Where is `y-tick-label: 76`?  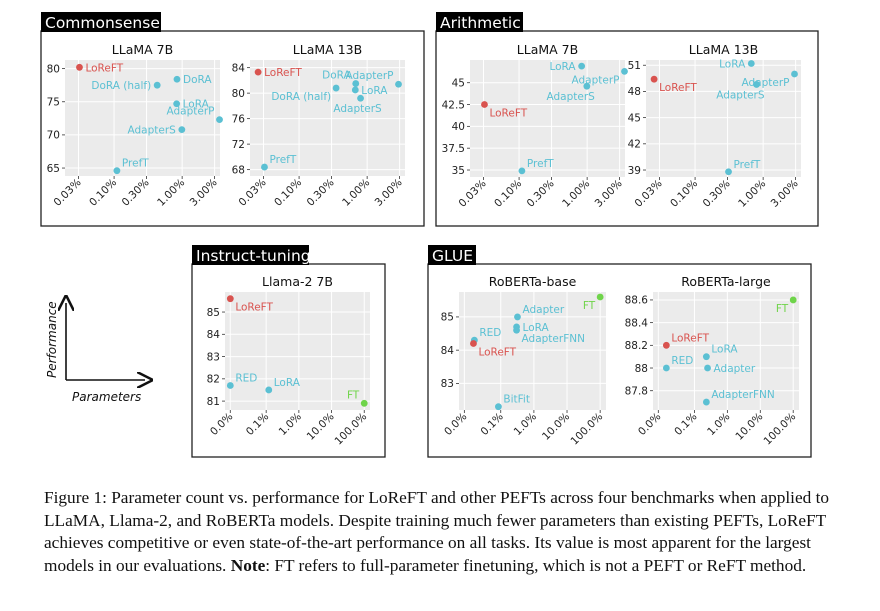 y-tick-label: 76 is located at coordinates (239, 119).